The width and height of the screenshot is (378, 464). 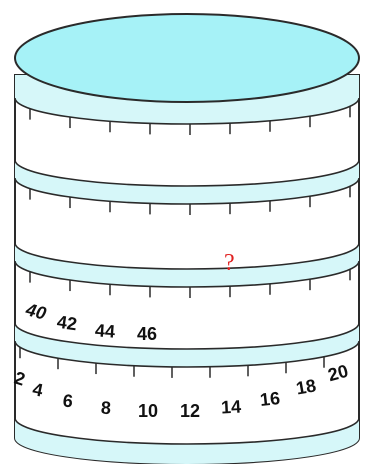 I want to click on band-bottom, so click(x=187, y=441).